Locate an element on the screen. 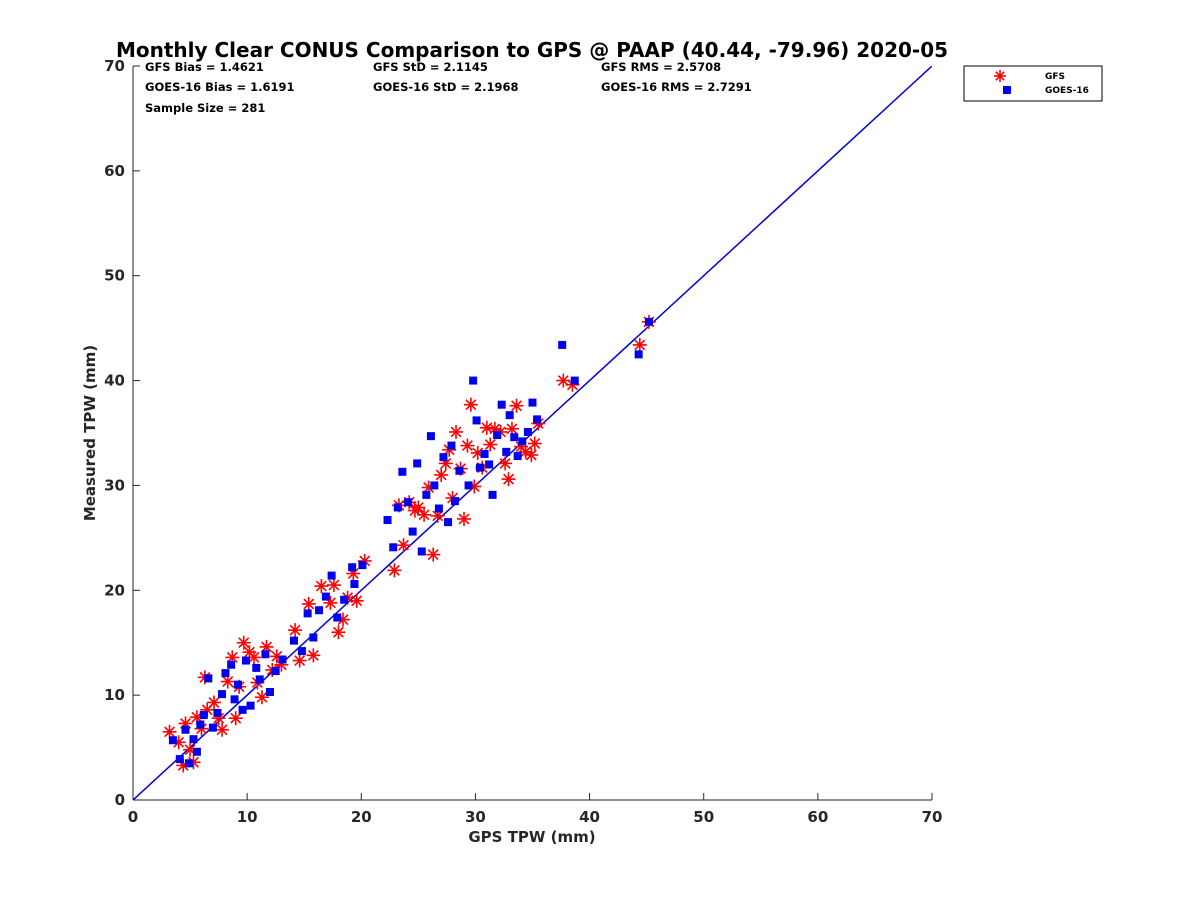  y-axis-label: Measured TPW (mm) is located at coordinates (90, 433).